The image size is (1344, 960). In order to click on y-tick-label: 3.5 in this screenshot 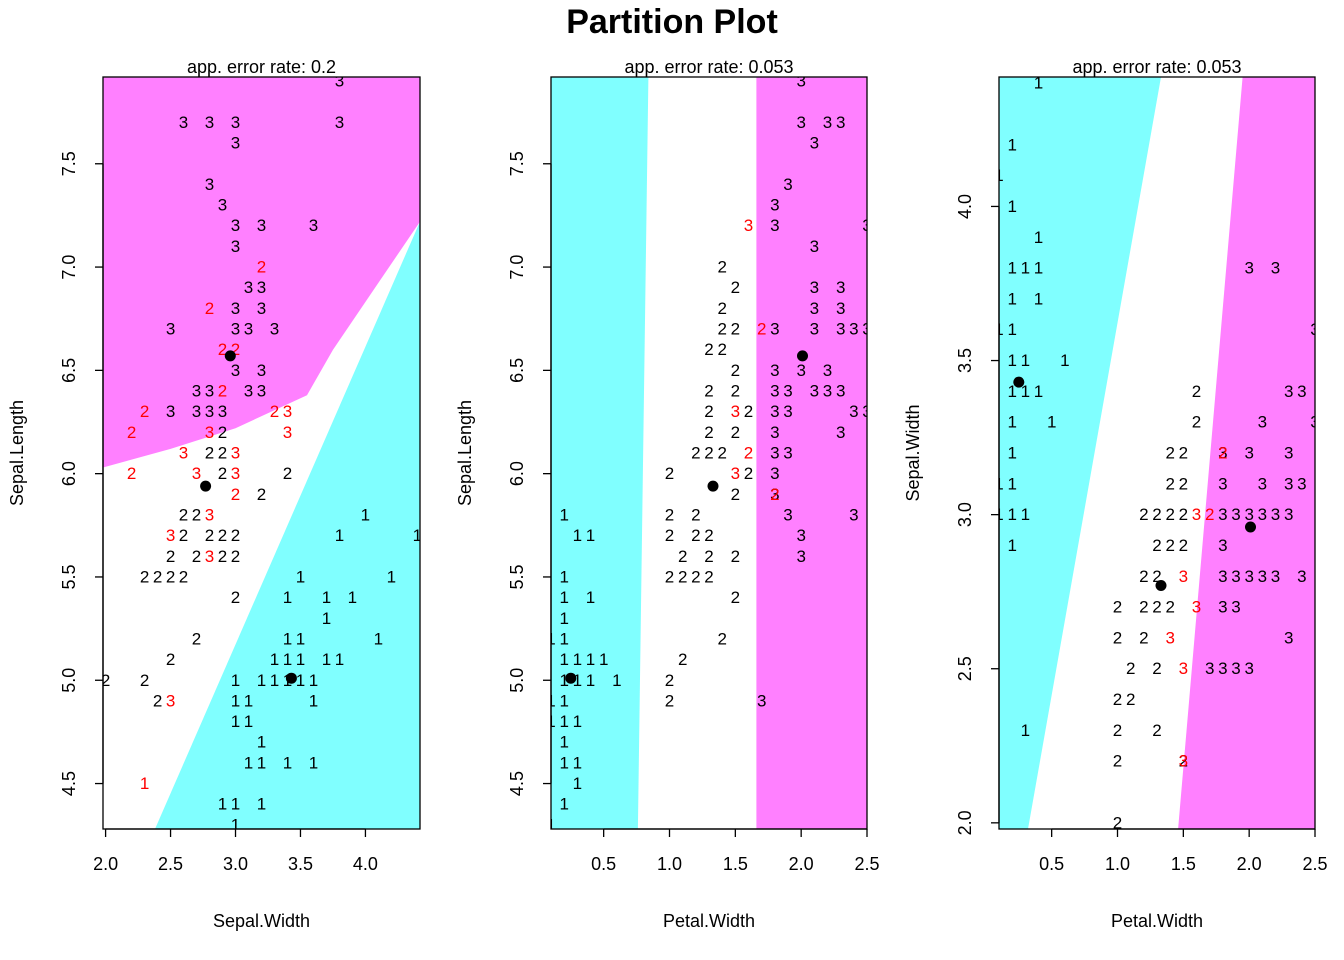, I will do `click(965, 360)`.